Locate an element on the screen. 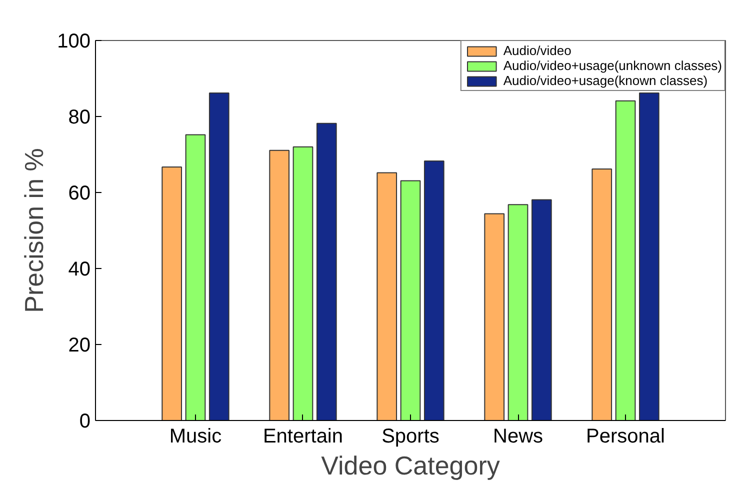 Image resolution: width=730 pixels, height=489 pixels. y-tick-label: 60 is located at coordinates (79, 193).